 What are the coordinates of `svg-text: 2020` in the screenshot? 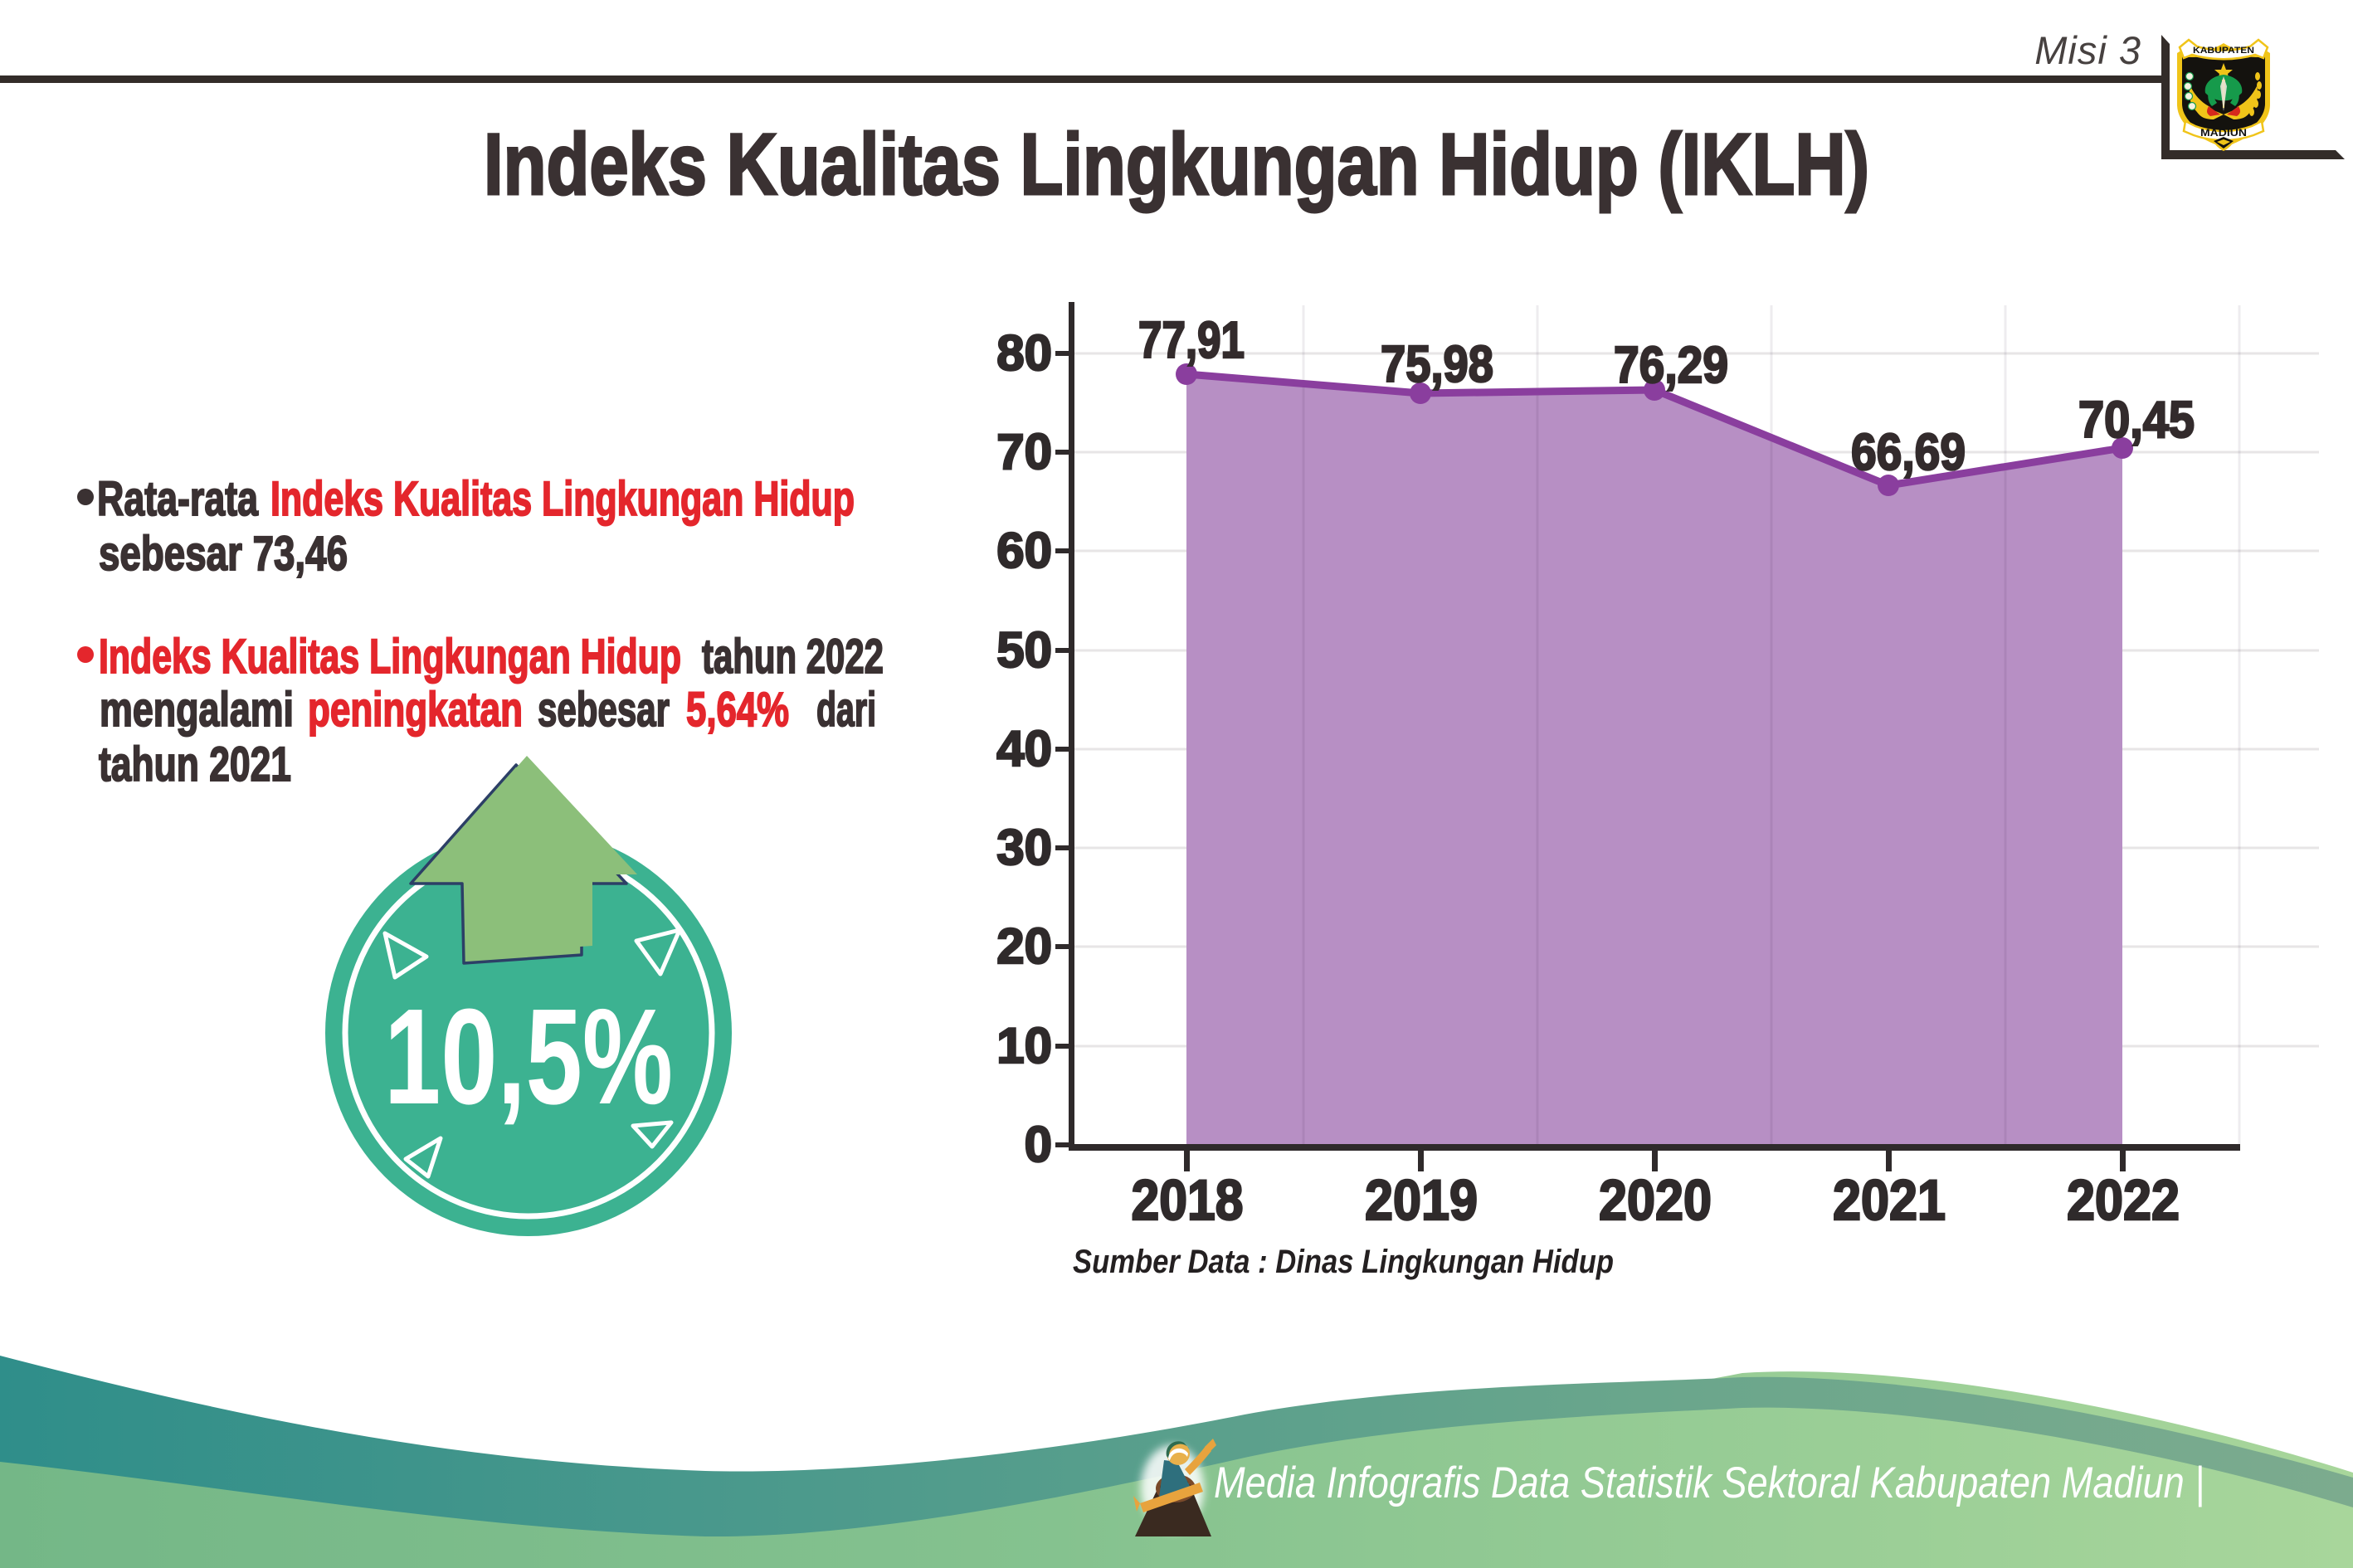 It's located at (1655, 1200).